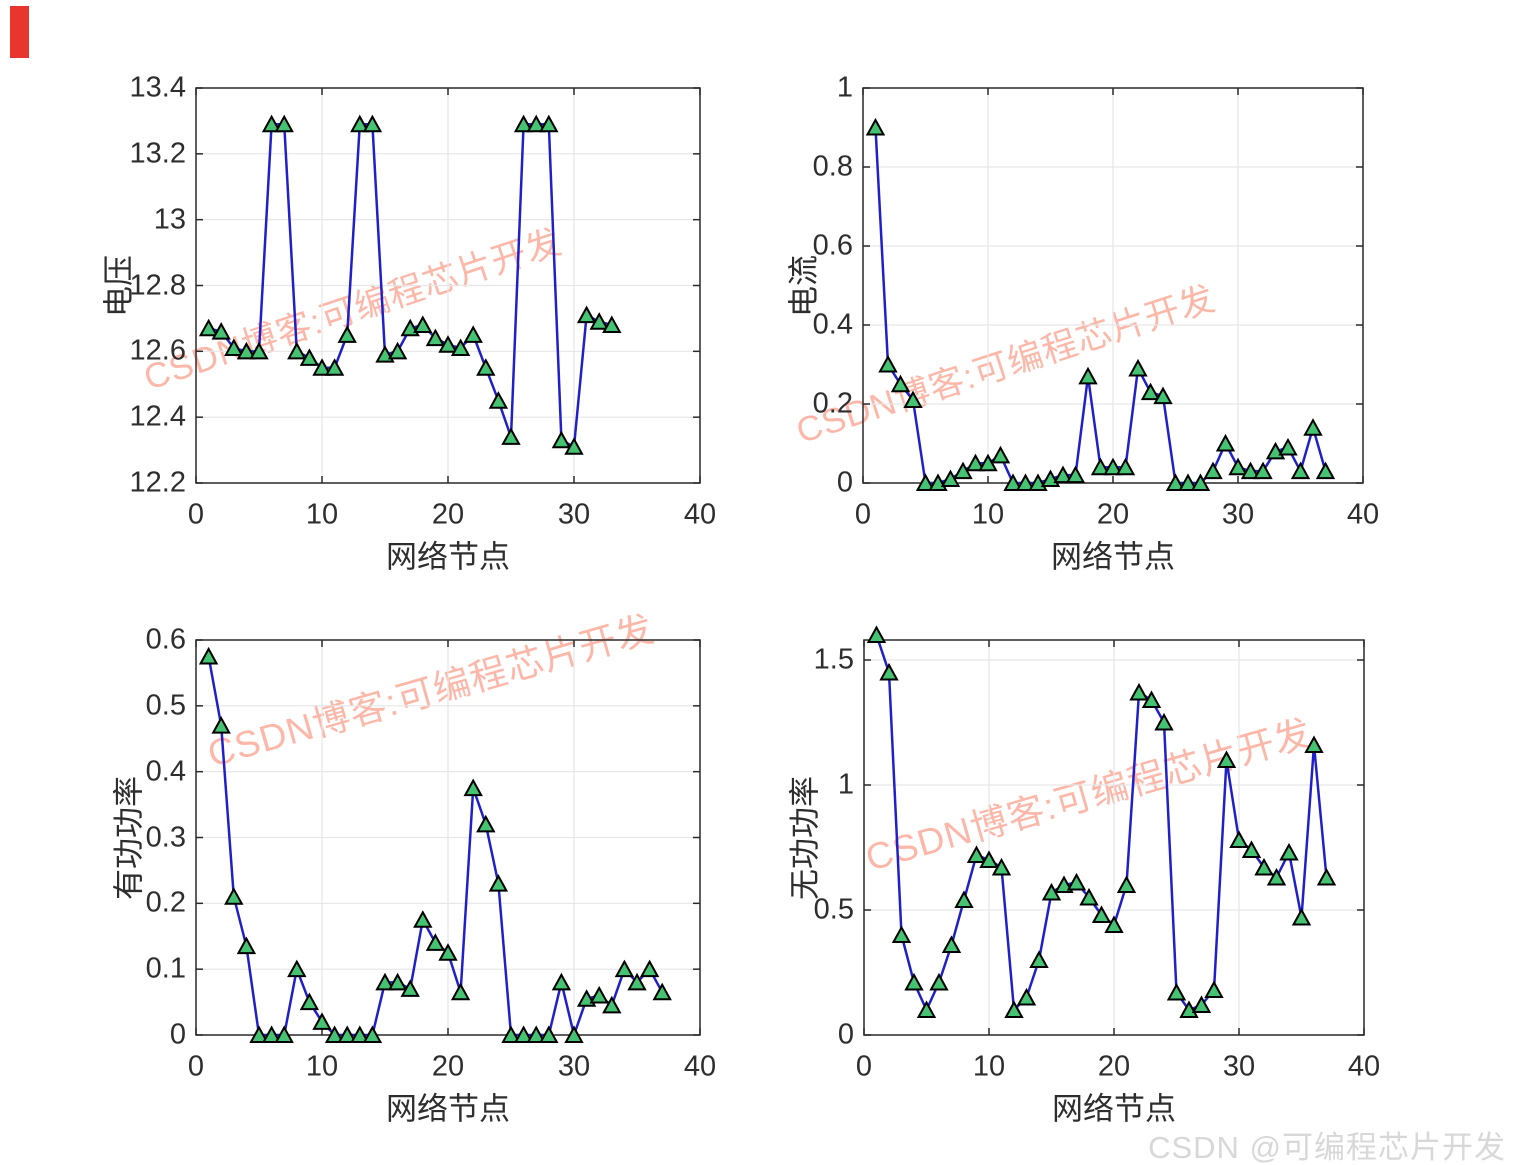 This screenshot has width=1514, height=1165. Describe the element at coordinates (157, 285) in the screenshot. I see `y-tick-label: 12.8` at that location.